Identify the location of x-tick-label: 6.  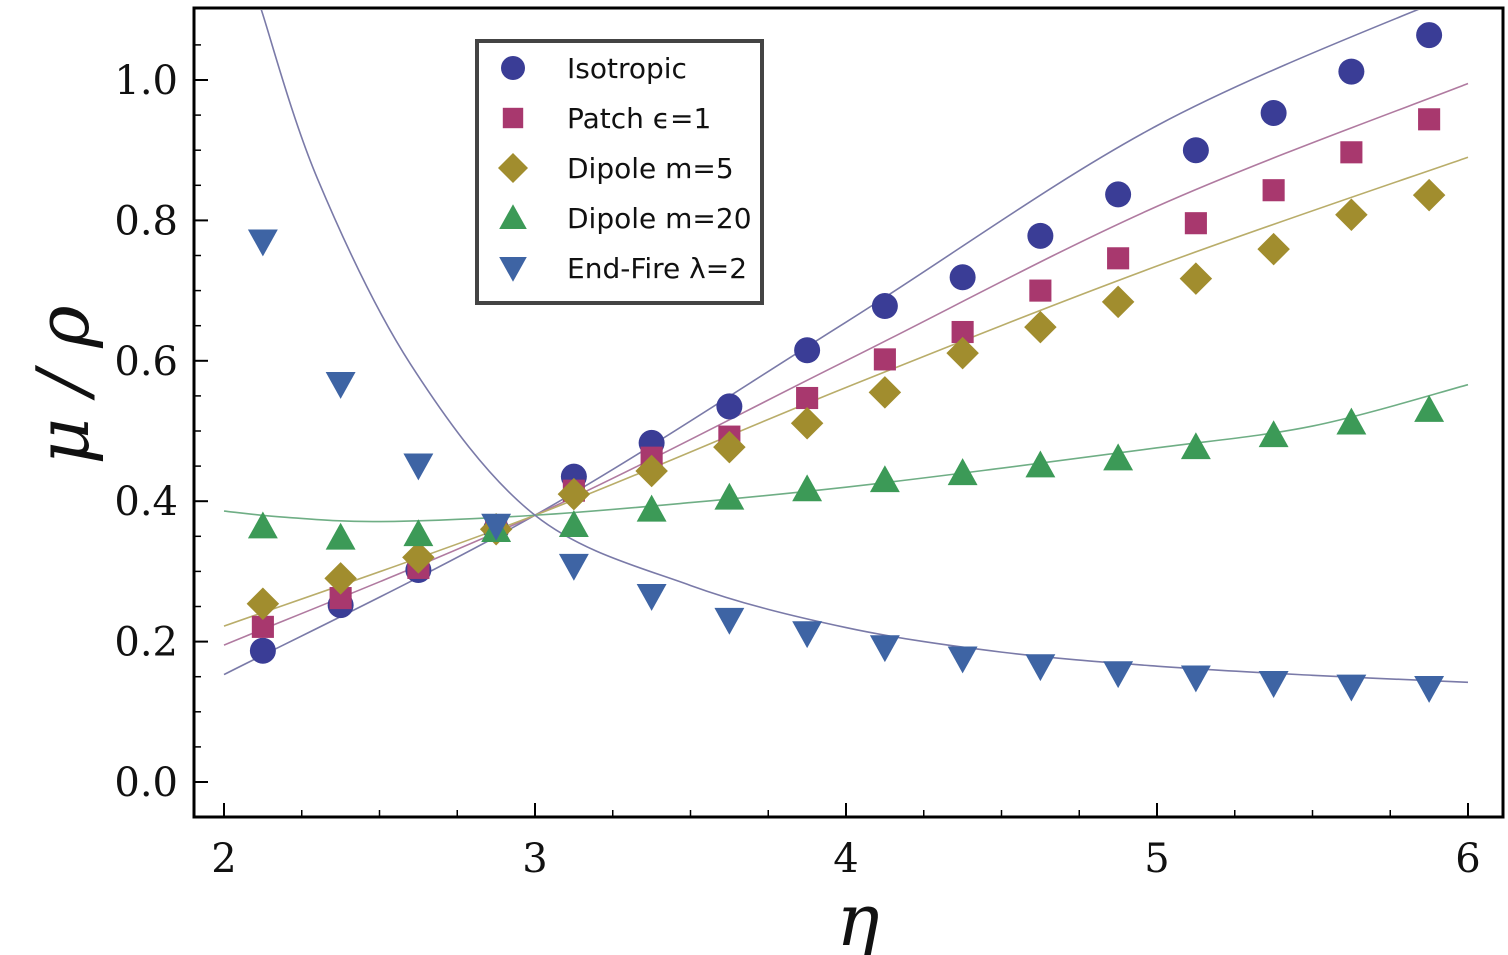
(1467, 859).